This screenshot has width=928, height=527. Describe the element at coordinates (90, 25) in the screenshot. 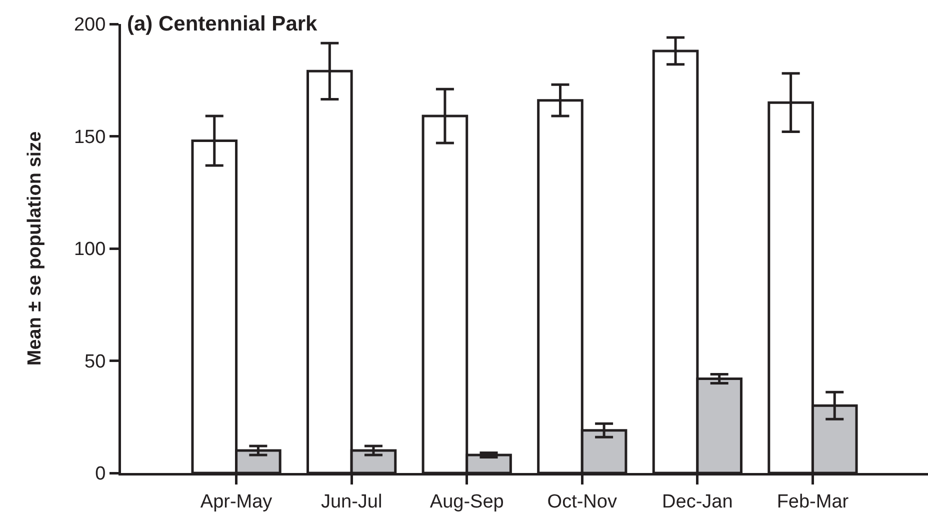

I see `y-tick-label: 200` at that location.